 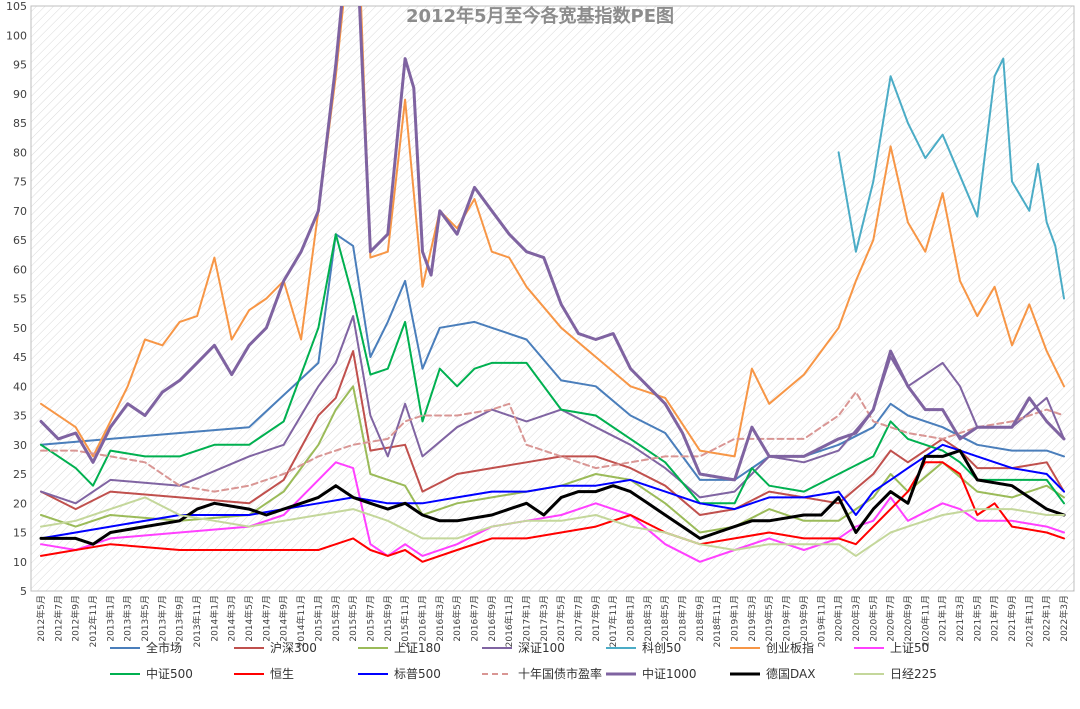 I want to click on x-tick-label: 2016年1月, so click(x=422, y=618).